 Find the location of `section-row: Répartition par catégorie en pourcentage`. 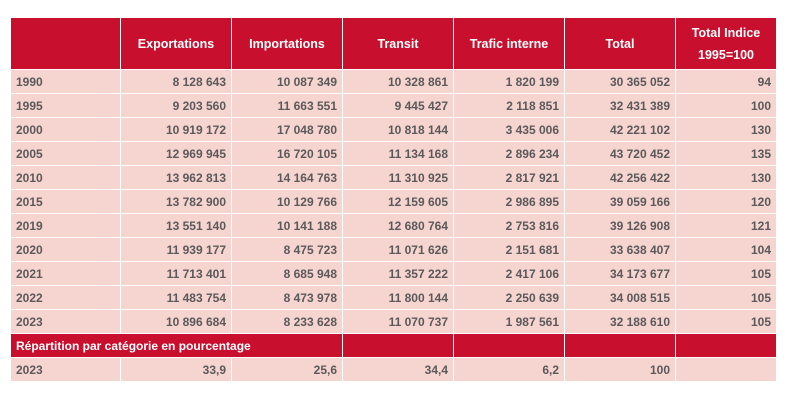

section-row: Répartition par catégorie en pourcentage is located at coordinates (393, 345).